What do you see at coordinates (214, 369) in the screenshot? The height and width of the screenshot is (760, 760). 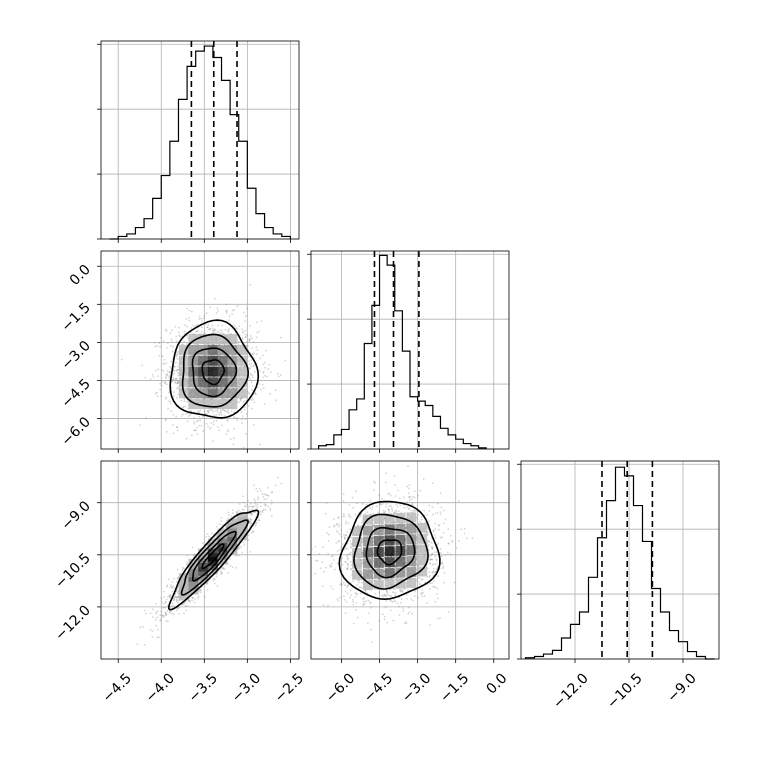 I see `density-contour` at bounding box center [214, 369].